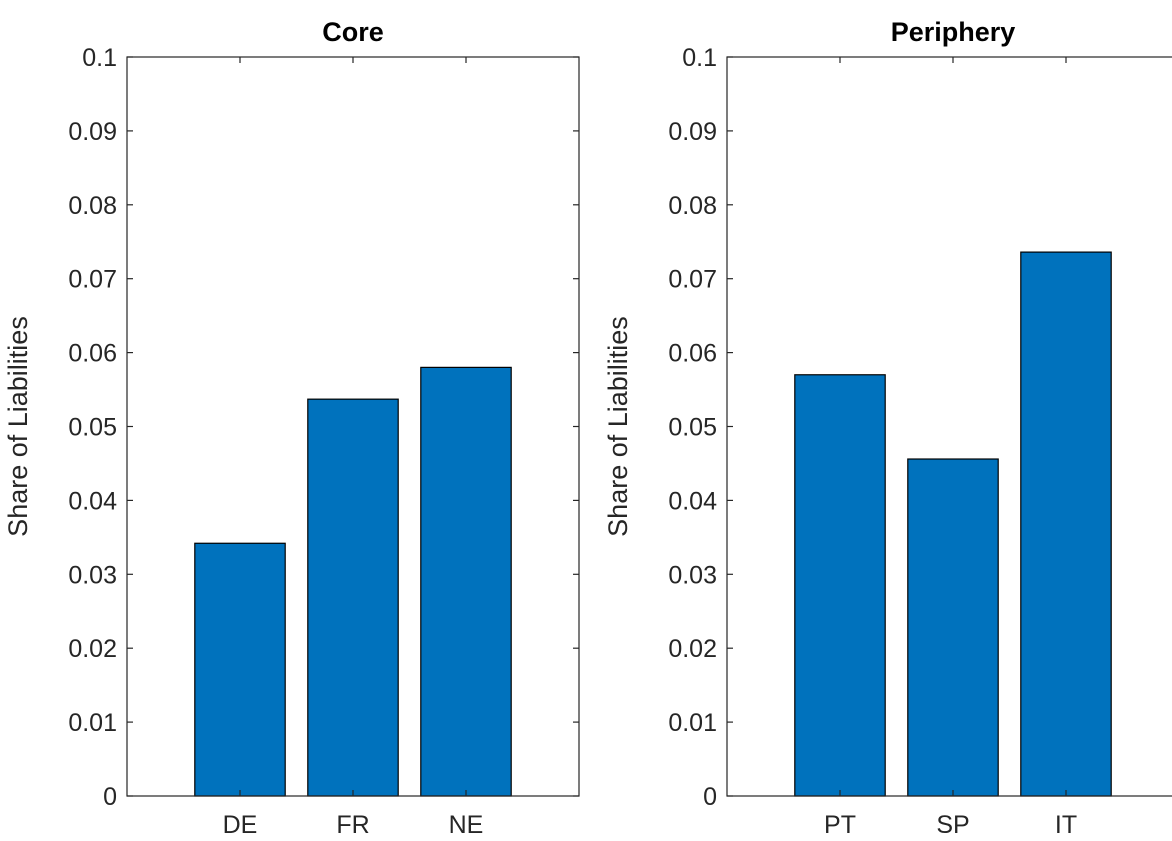  What do you see at coordinates (466, 825) in the screenshot?
I see `x-tick-label: NE` at bounding box center [466, 825].